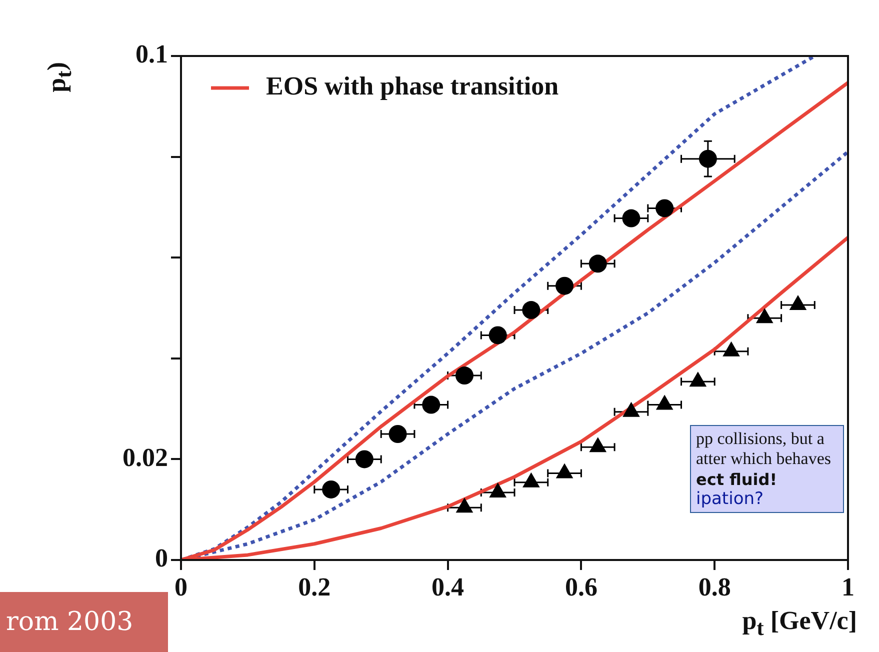 The height and width of the screenshot is (652, 879). I want to click on y-tick-label: 0.02, so click(145, 457).